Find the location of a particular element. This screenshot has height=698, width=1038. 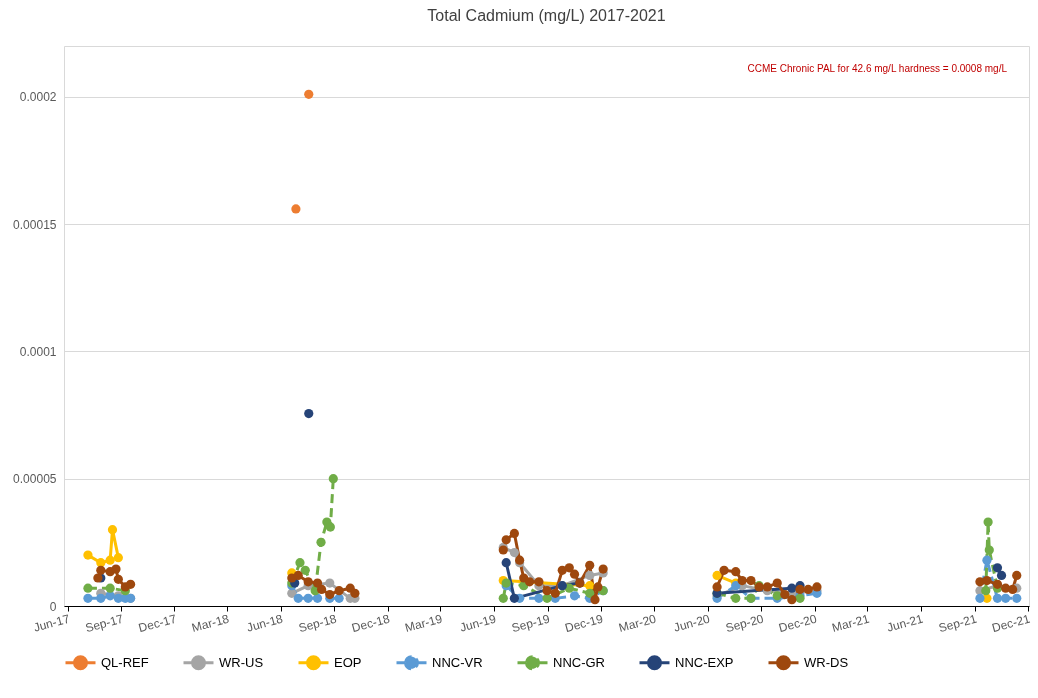

legend-label: NNC-EXP is located at coordinates (704, 662).